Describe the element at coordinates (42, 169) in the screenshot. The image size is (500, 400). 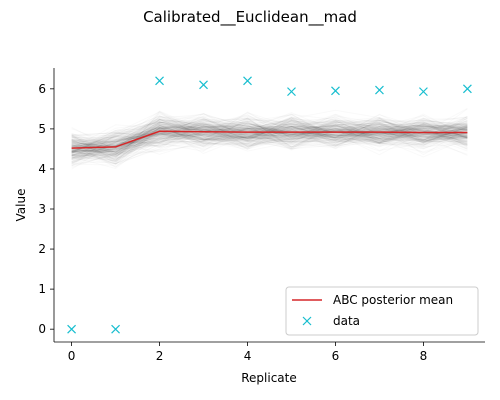
I see `y-tick-label: 4` at that location.